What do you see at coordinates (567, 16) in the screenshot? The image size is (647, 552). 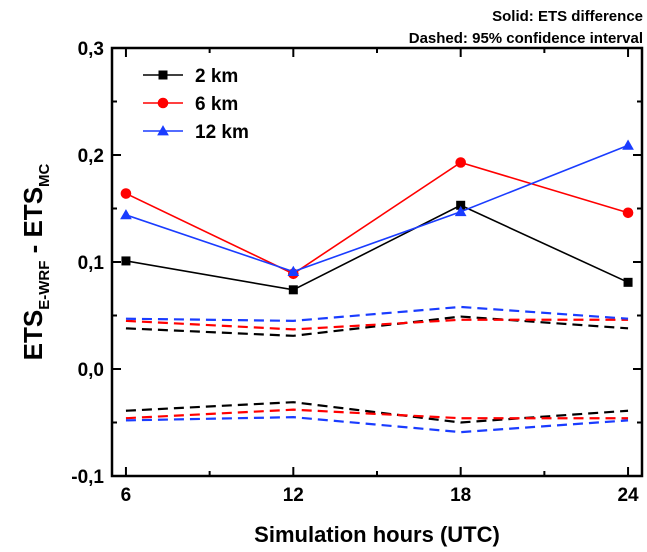 I see `annotation-solid: Solid: ETS difference` at bounding box center [567, 16].